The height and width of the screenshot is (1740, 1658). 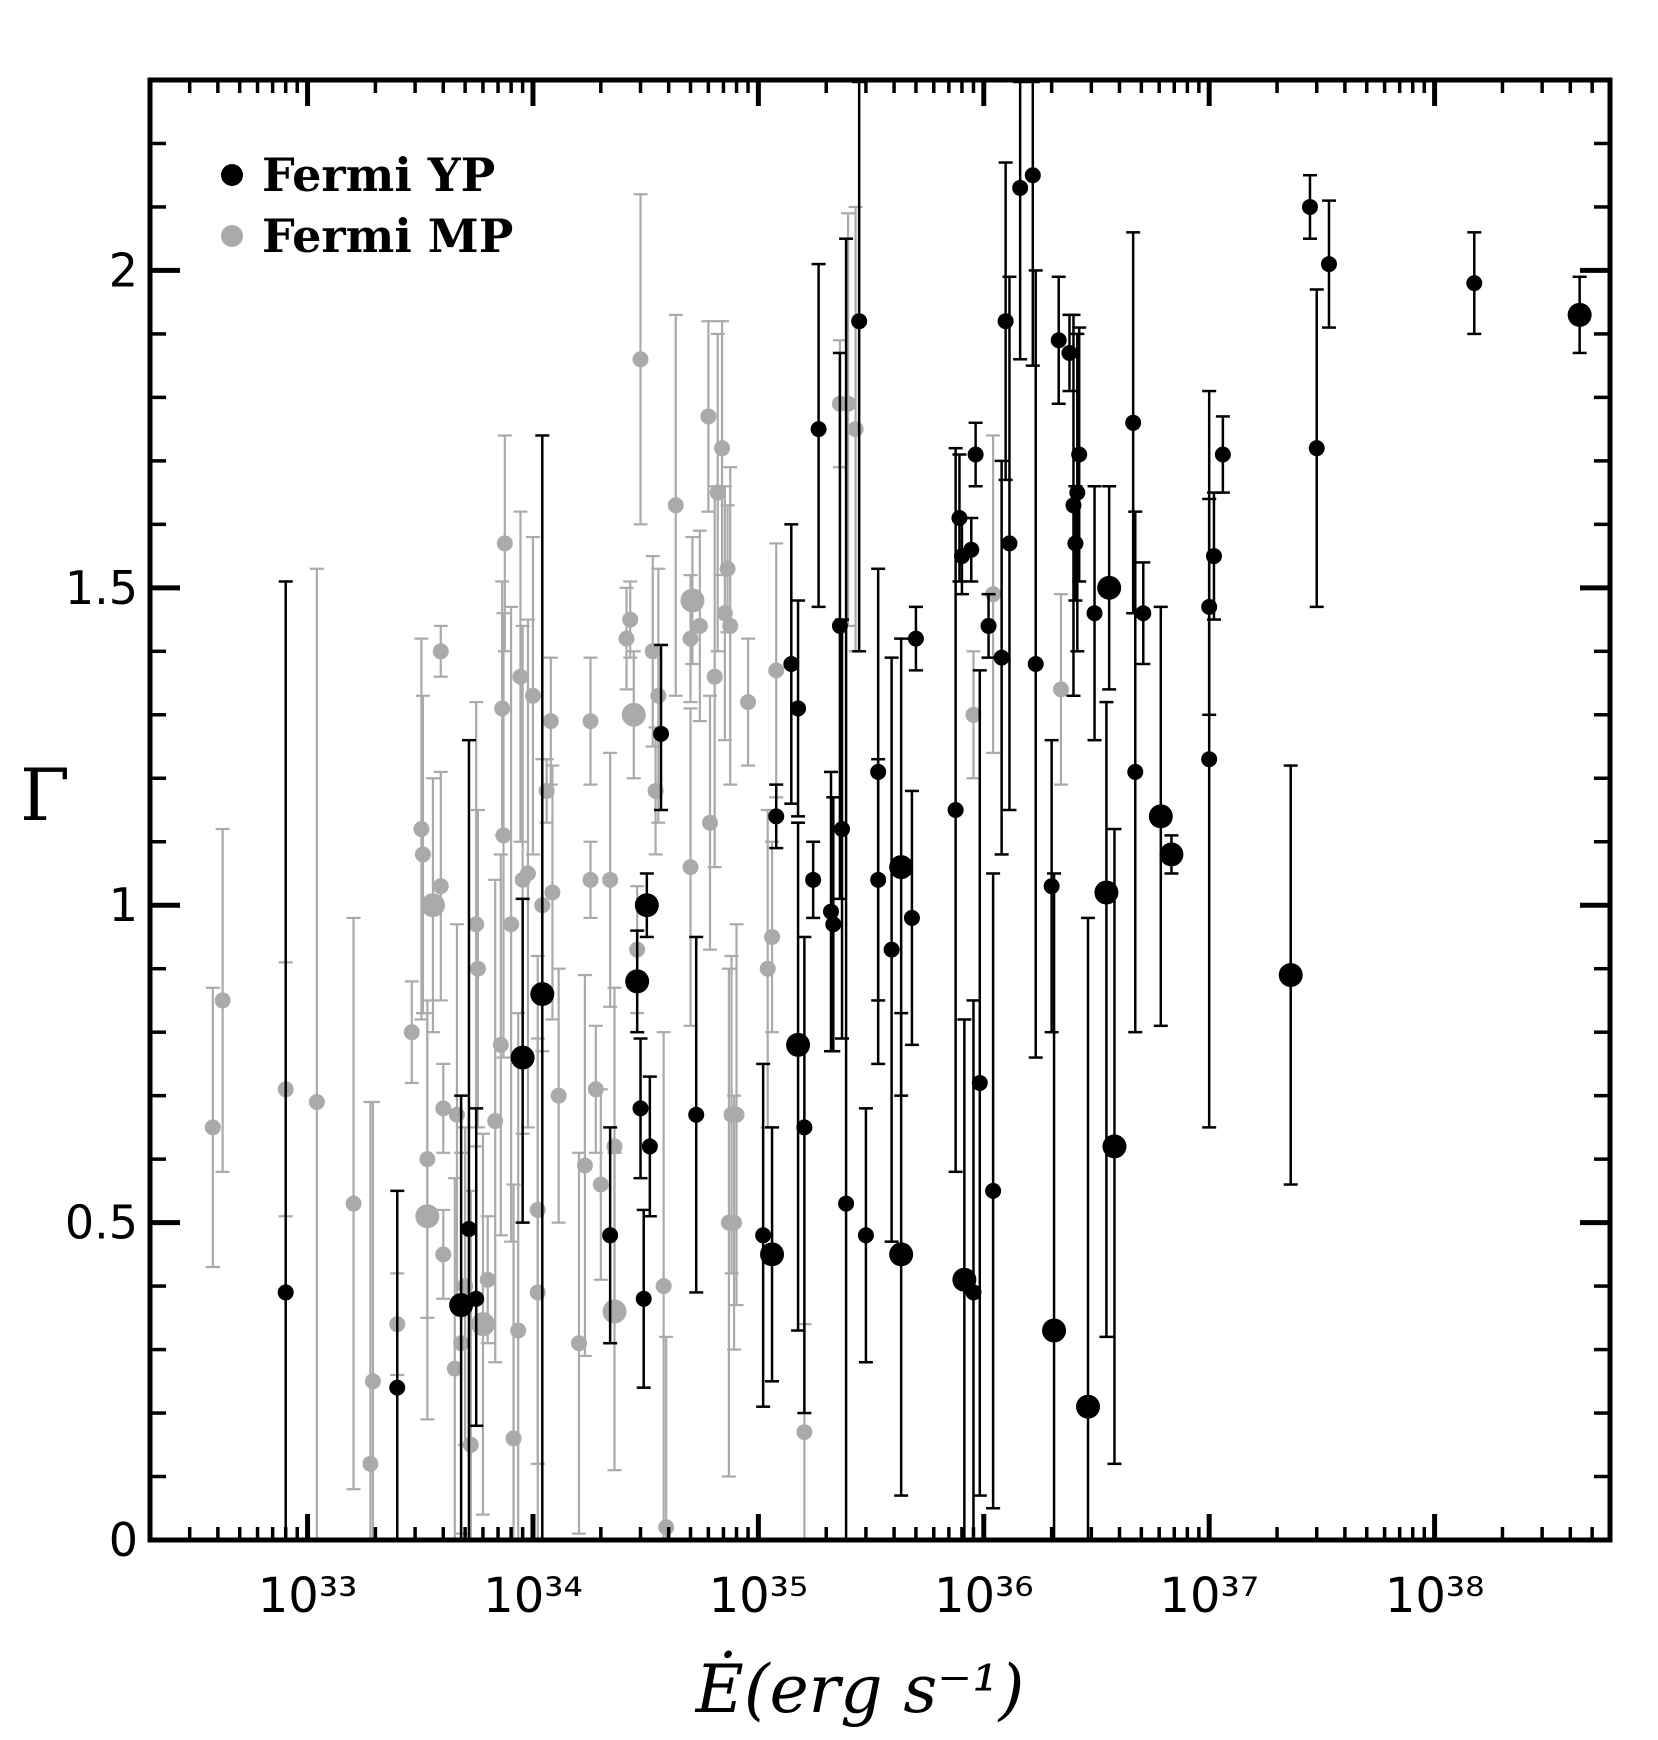 I want to click on x-axis-label: Ė(erg s⁻¹), so click(x=860, y=1689).